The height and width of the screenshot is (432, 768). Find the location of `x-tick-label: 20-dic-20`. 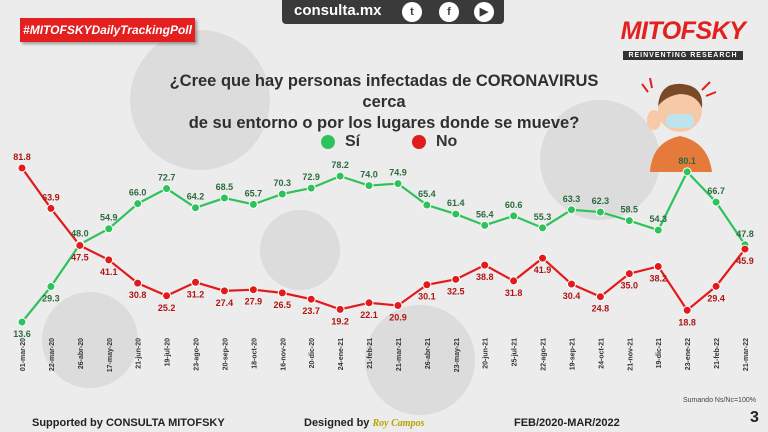

x-tick-label: 20-dic-20 is located at coordinates (312, 353).